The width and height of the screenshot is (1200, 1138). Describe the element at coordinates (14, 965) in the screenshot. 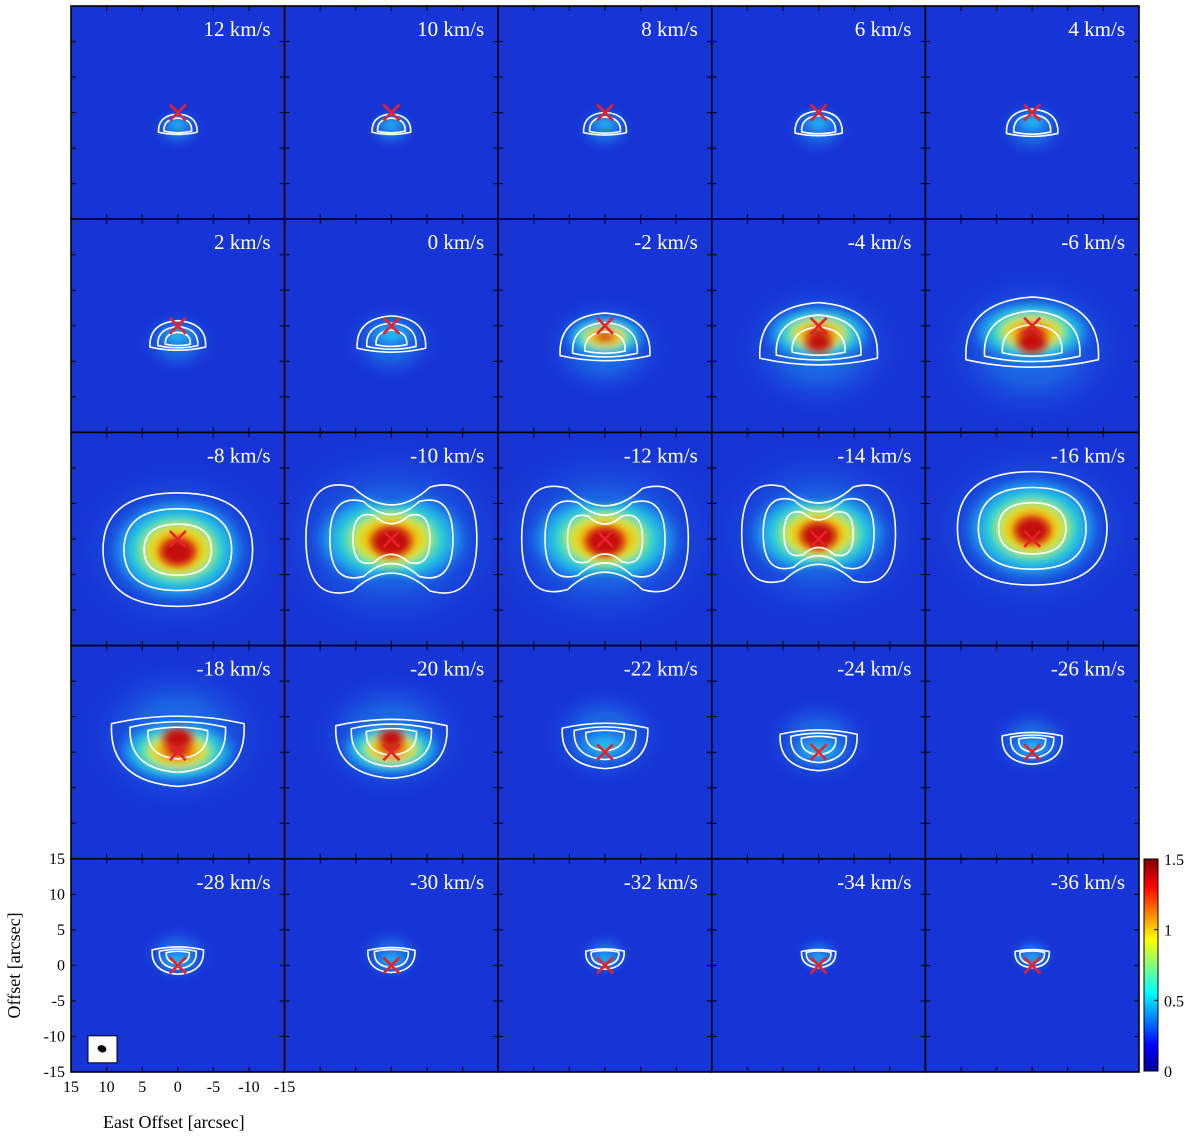

I see `y-axis-title: Offset [arcsec]` at that location.